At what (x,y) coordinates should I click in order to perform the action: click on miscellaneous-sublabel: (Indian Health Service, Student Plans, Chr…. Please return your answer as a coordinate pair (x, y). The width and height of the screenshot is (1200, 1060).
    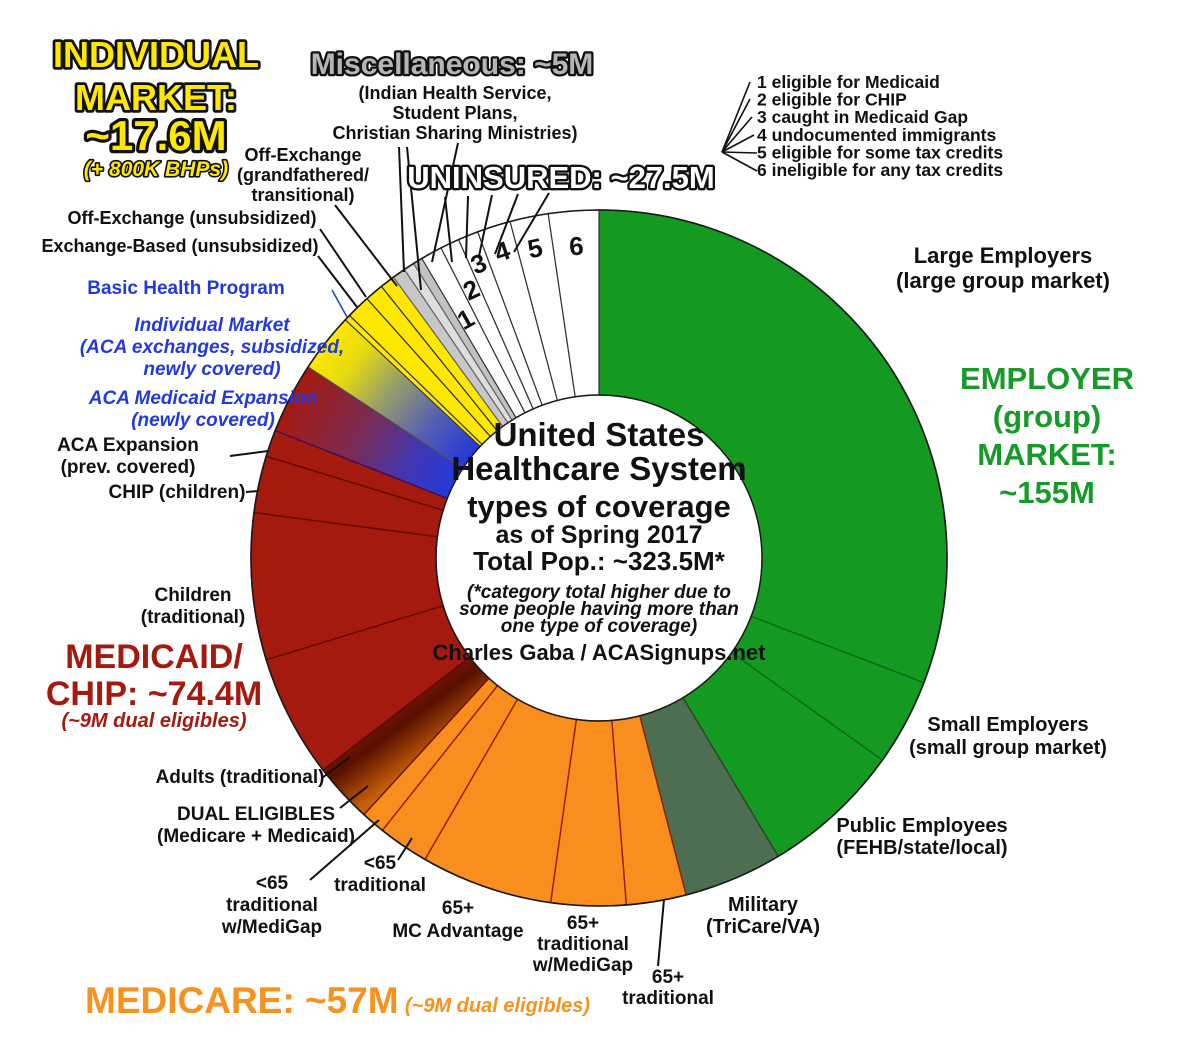
    Looking at the image, I should click on (454, 113).